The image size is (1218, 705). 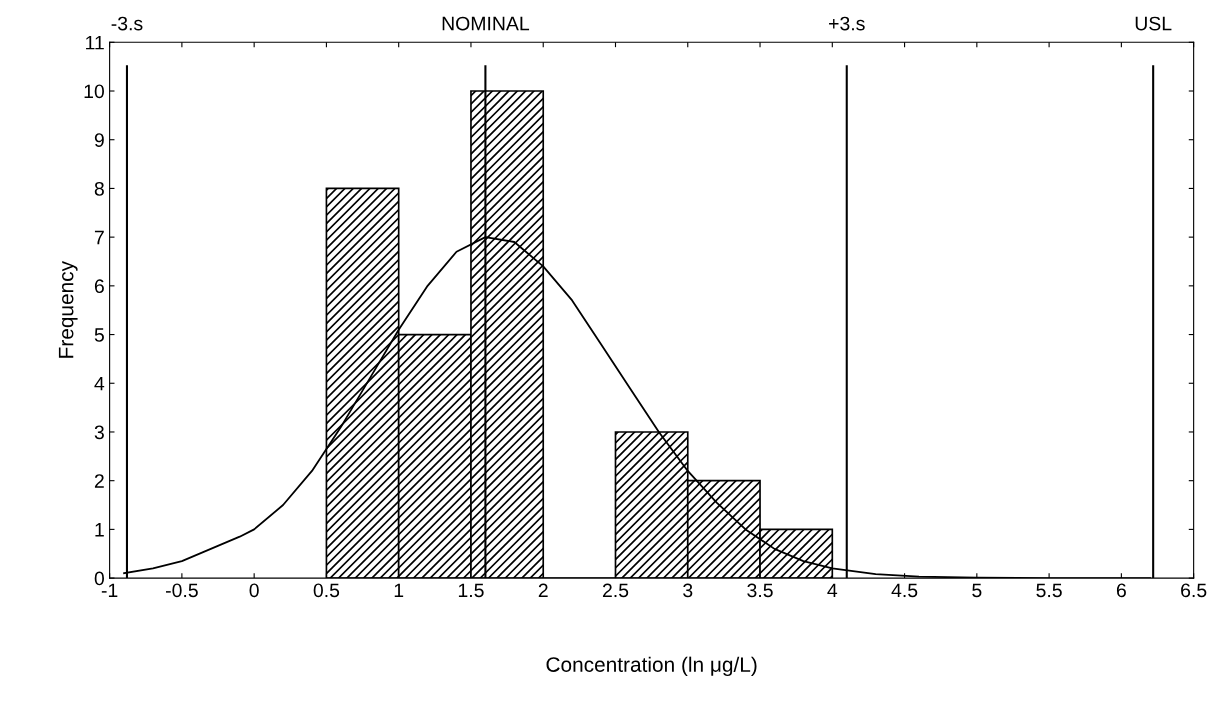 I want to click on y-tick-label: 4, so click(x=99, y=383).